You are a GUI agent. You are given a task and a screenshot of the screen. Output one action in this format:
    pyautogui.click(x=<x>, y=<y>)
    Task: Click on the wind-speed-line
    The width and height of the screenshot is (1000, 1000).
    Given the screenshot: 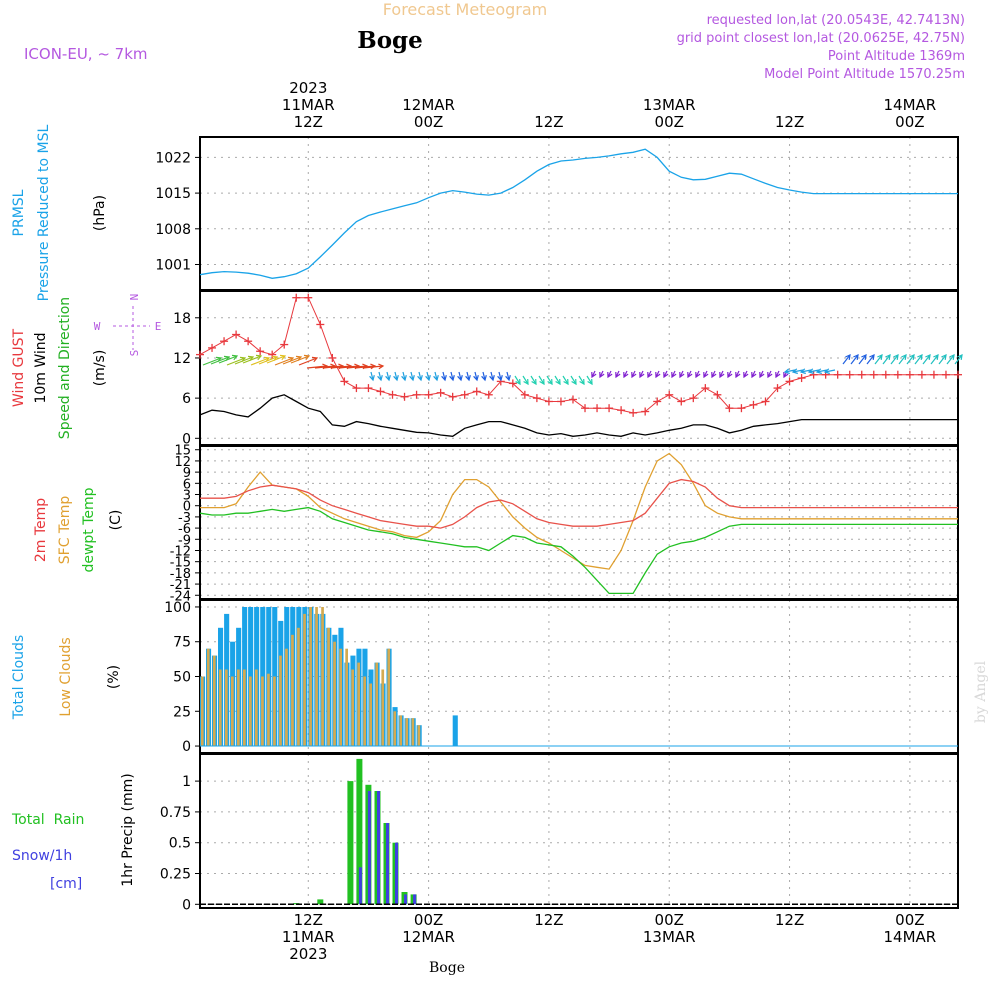 What is the action you would take?
    pyautogui.click(x=578, y=415)
    